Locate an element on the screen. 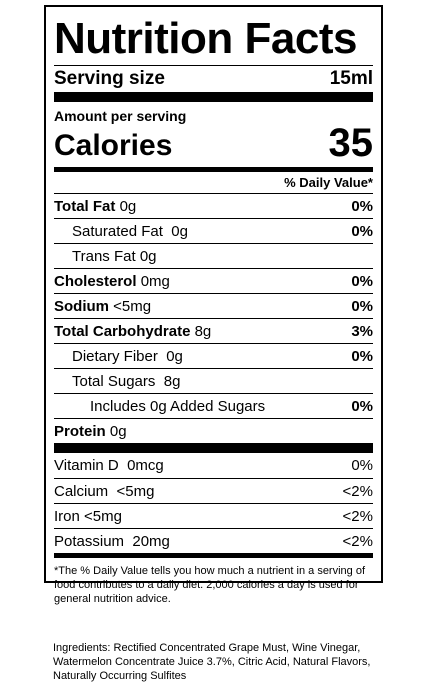 The image size is (427, 699). nutrient-name: Saturated Fat is located at coordinates (117, 231).